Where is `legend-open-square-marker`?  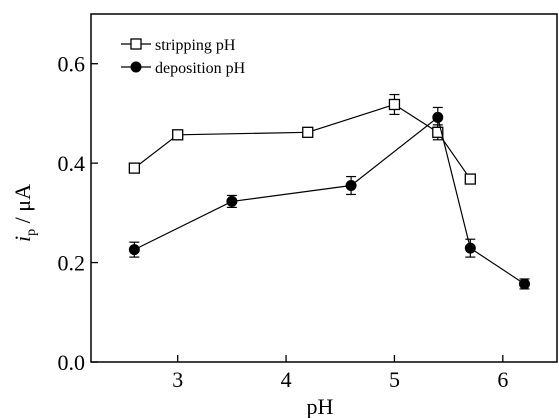 legend-open-square-marker is located at coordinates (136, 44).